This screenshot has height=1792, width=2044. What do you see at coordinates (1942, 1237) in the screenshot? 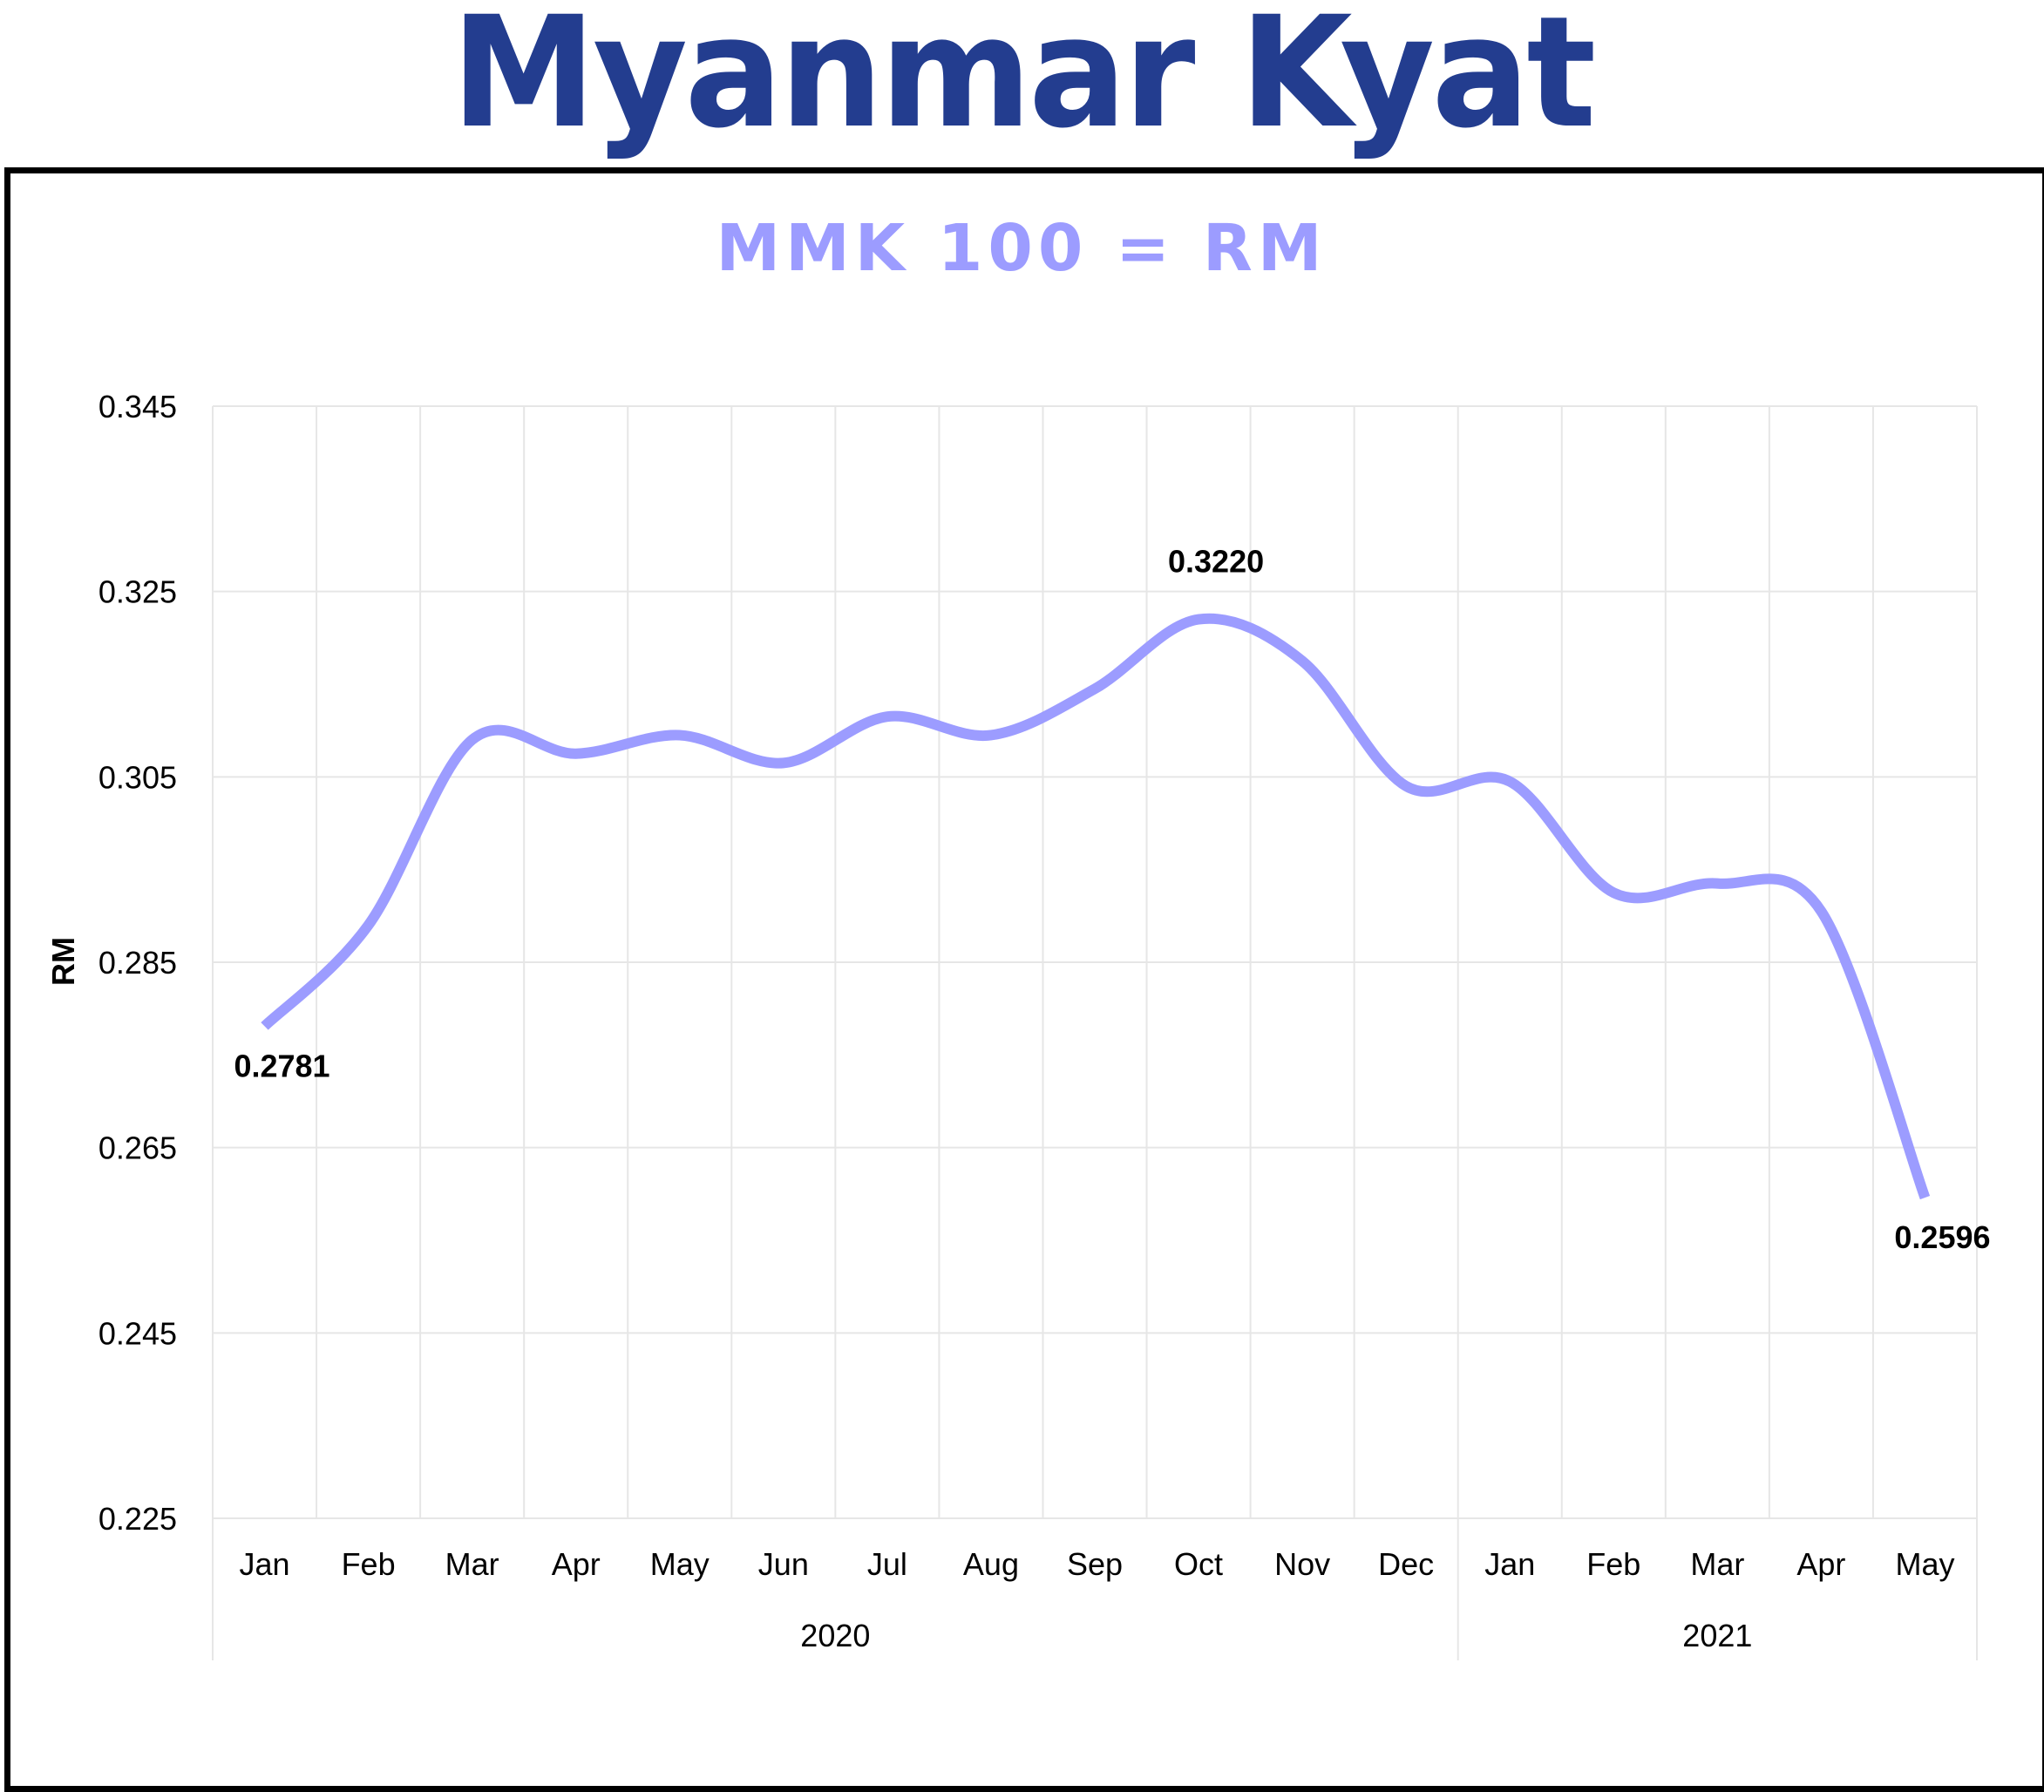
I see `data-label: 0.2596` at bounding box center [1942, 1237].